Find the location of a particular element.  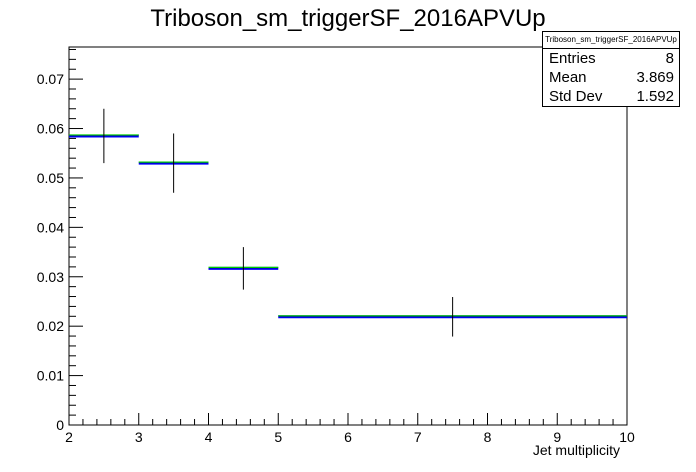

x-tick-label: 3 is located at coordinates (139, 437).